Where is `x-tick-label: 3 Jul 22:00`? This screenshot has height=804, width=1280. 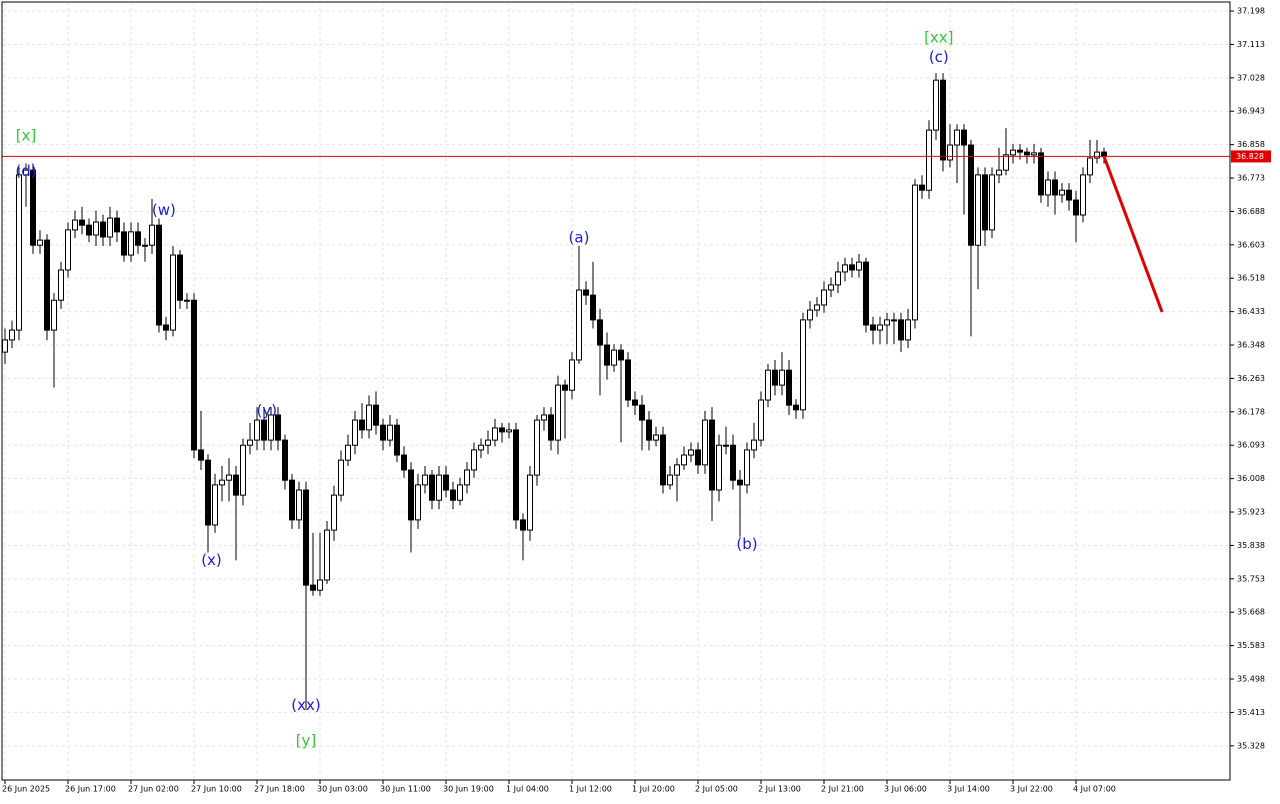 x-tick-label: 3 Jul 22:00 is located at coordinates (1031, 789).